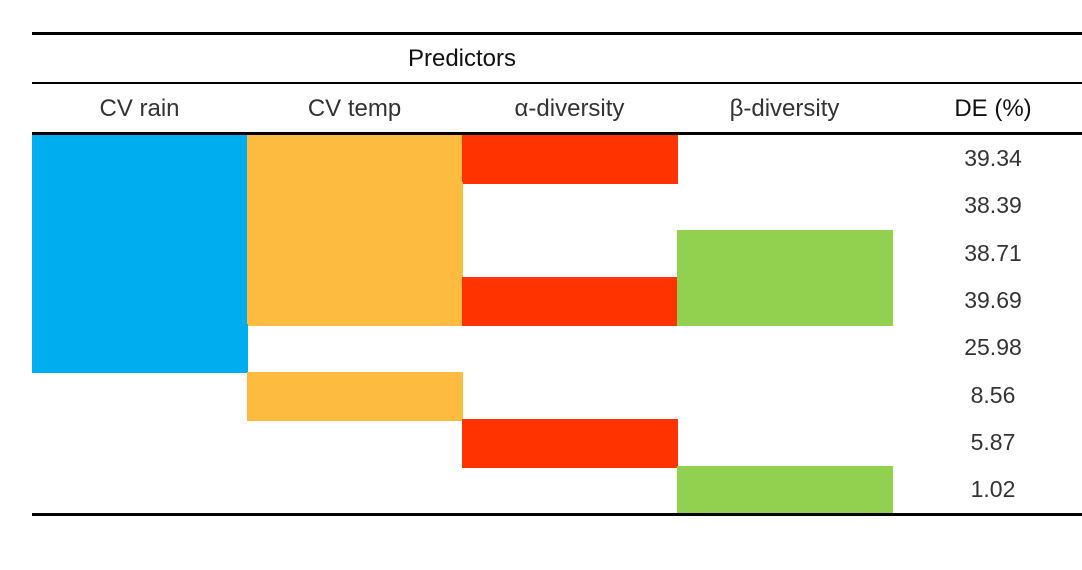 Image resolution: width=1082 pixels, height=570 pixels. Describe the element at coordinates (993, 442) in the screenshot. I see `de-value-row-7: 5.87` at that location.